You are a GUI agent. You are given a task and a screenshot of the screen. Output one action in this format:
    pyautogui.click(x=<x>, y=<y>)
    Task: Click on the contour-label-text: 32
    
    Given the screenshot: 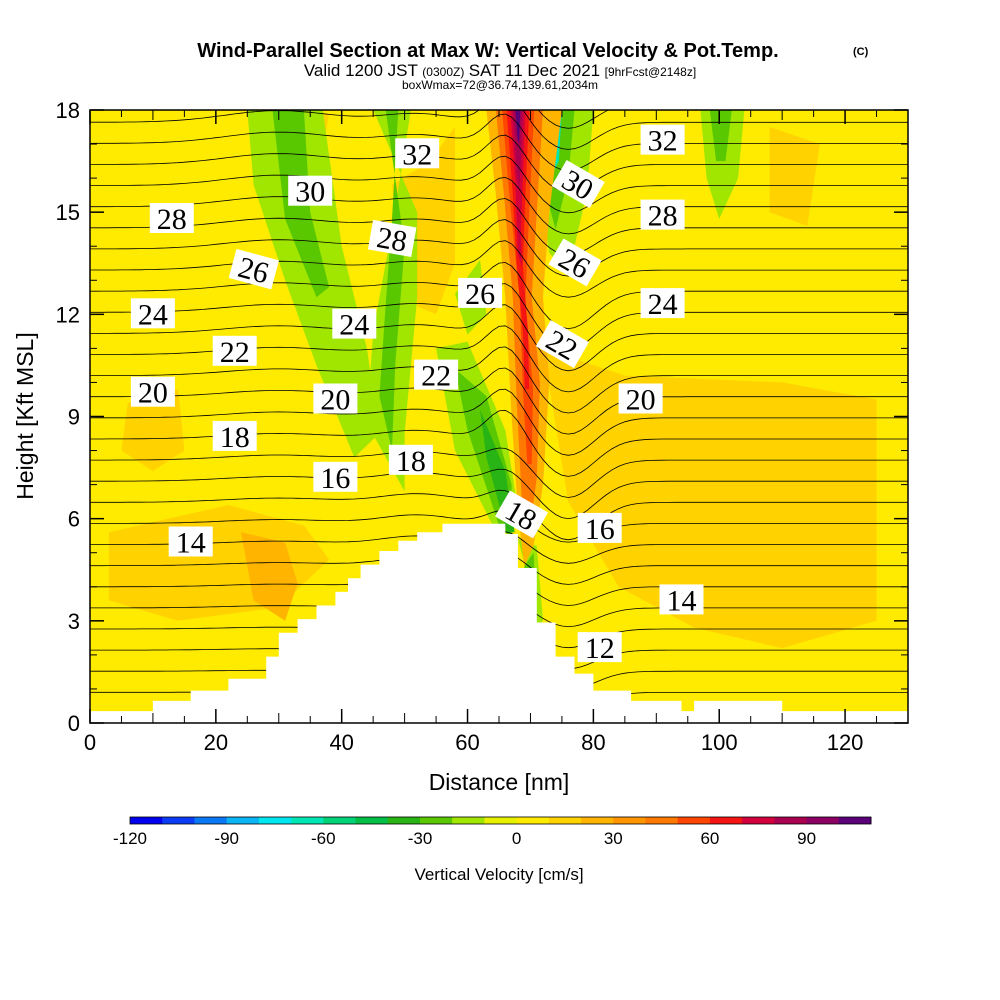 What is the action you would take?
    pyautogui.click(x=417, y=154)
    